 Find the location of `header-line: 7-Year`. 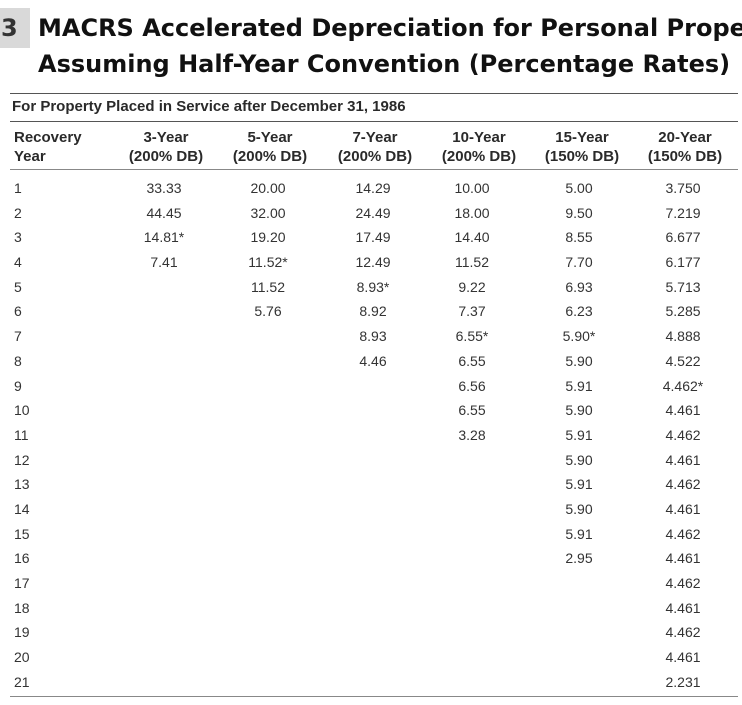

header-line: 7-Year is located at coordinates (375, 137).